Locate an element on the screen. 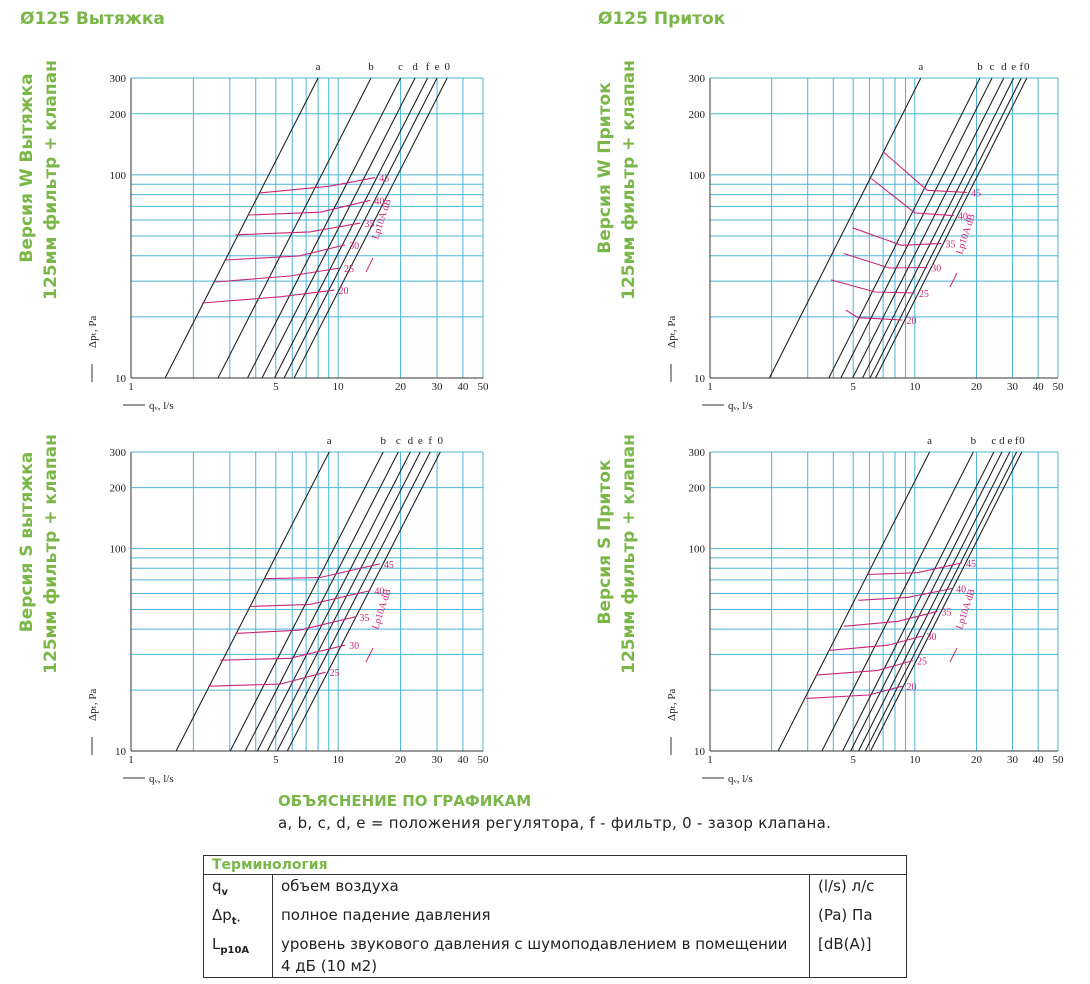 Image resolution: width=1090 pixels, height=984 pixels. y-axis-label: Δpₜ, Pa is located at coordinates (93, 705).